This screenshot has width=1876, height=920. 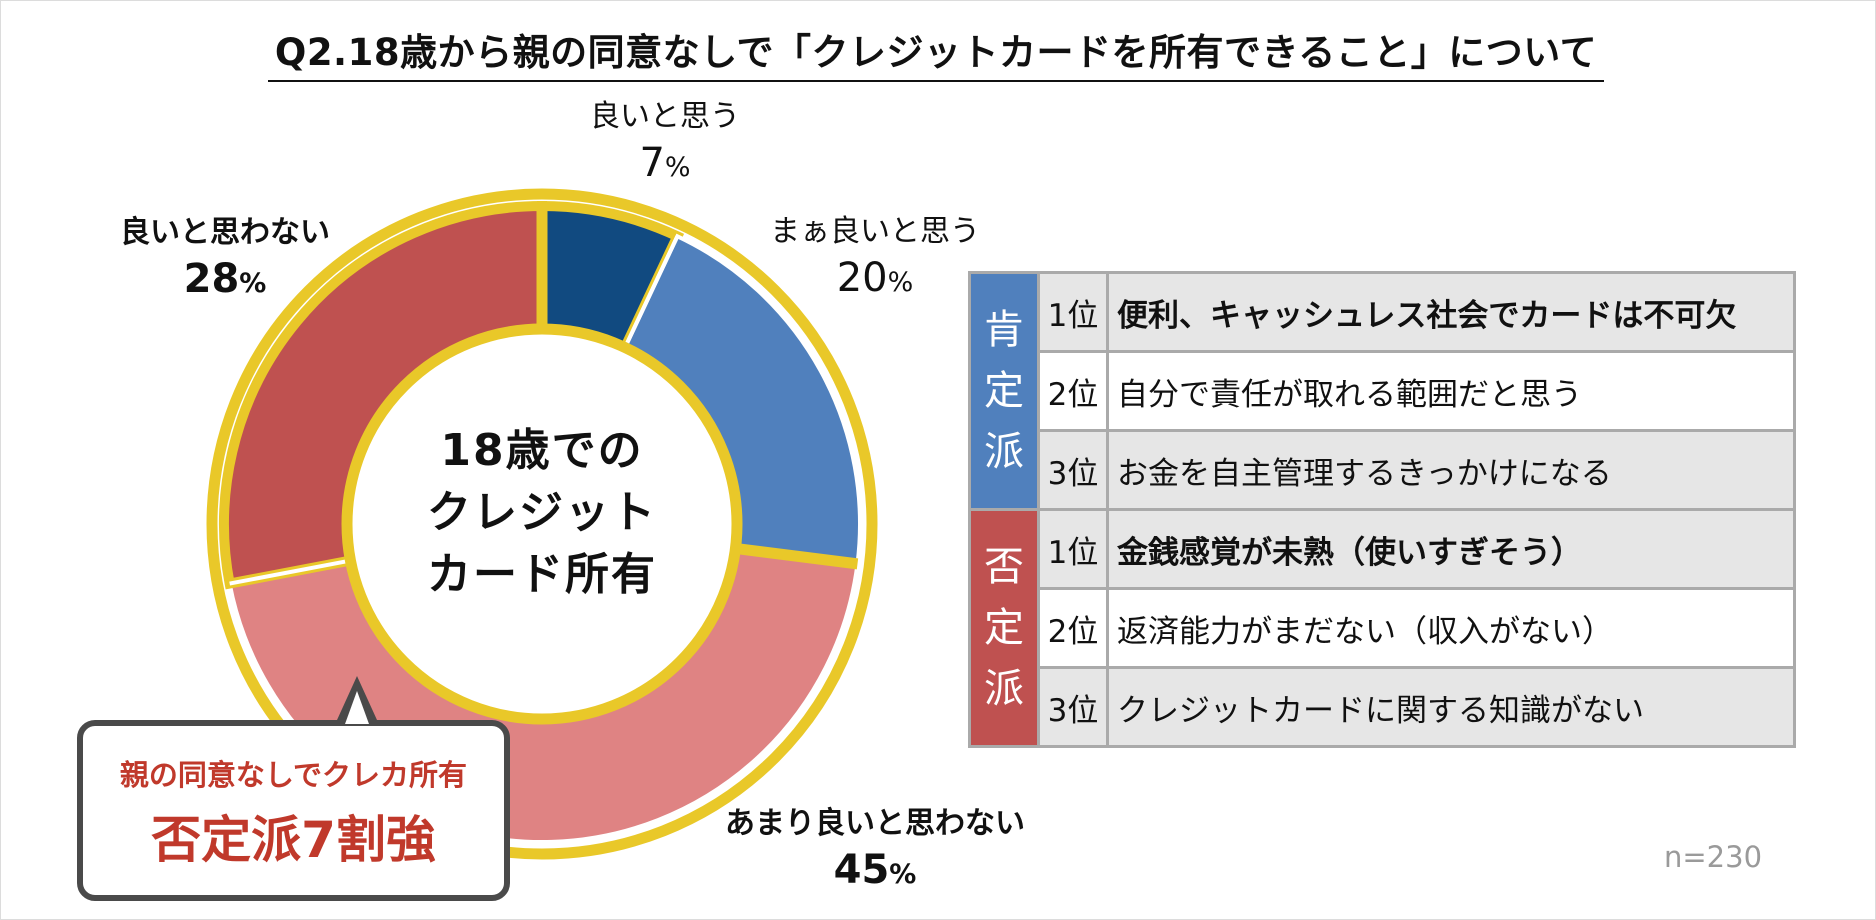 What do you see at coordinates (1004, 391) in the screenshot?
I see `group-label: 肯定派` at bounding box center [1004, 391].